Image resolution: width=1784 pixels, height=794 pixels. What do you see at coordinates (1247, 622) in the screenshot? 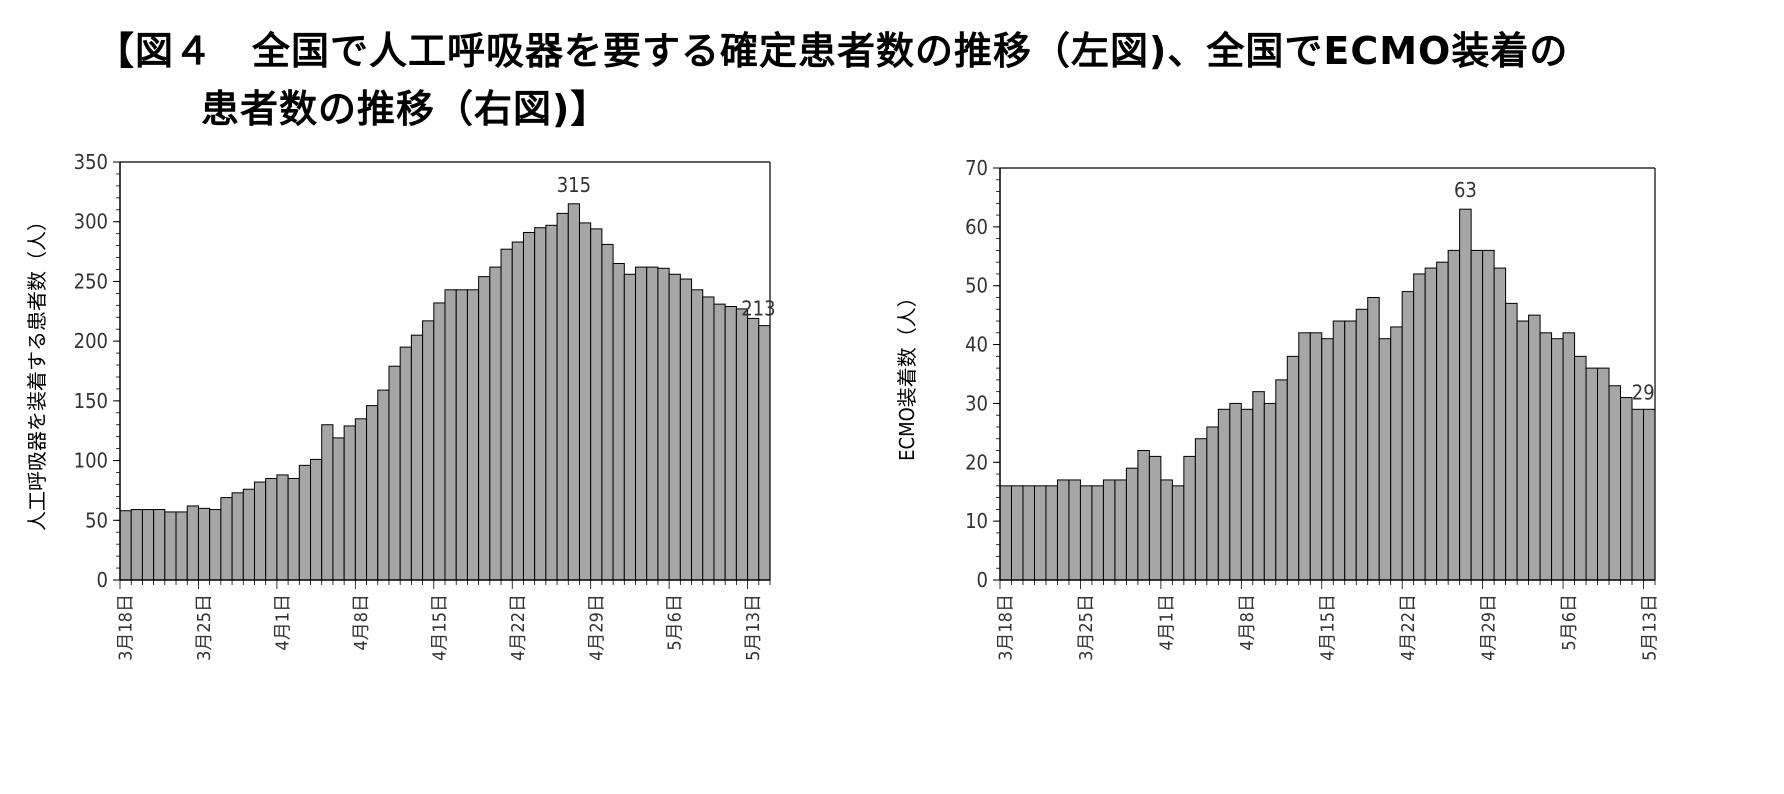
I see `ecmo-x-tick-label: 4月8日` at bounding box center [1247, 622].